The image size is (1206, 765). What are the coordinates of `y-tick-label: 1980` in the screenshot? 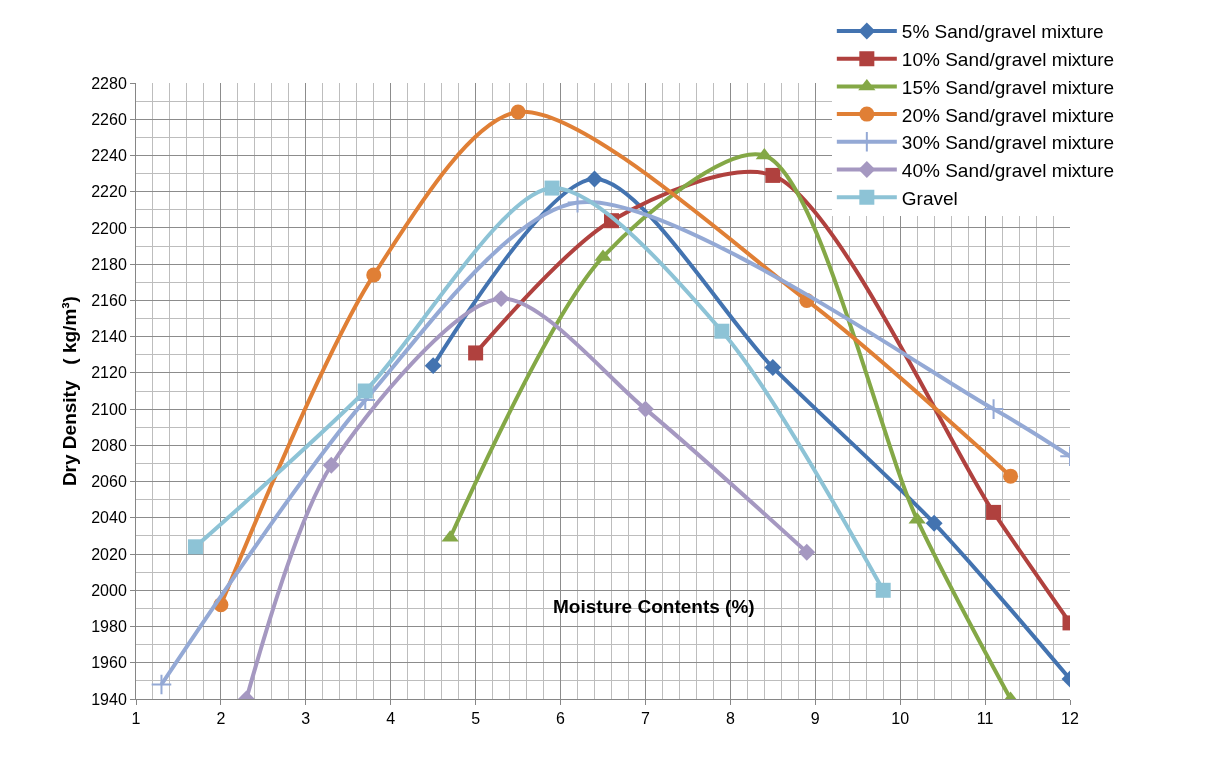 It's located at (109, 627).